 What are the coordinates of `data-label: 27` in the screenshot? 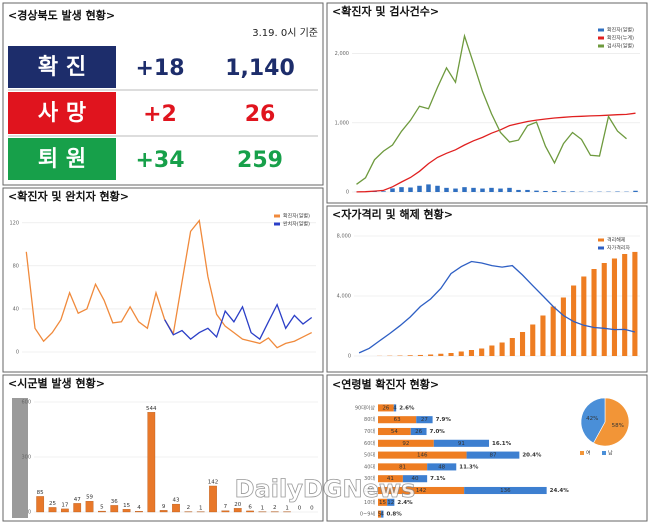 It's located at (424, 420).